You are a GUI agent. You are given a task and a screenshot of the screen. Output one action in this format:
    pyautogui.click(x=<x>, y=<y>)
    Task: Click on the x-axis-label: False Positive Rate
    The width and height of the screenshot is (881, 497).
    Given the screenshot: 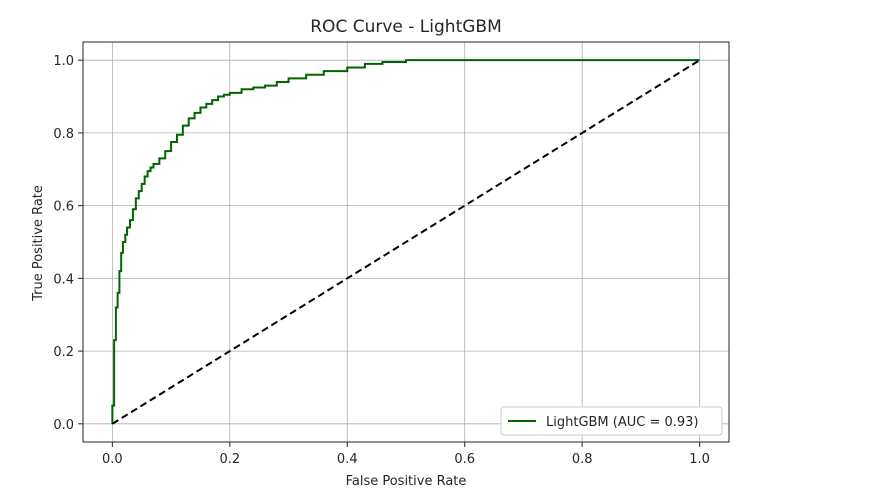 What is the action you would take?
    pyautogui.click(x=406, y=481)
    